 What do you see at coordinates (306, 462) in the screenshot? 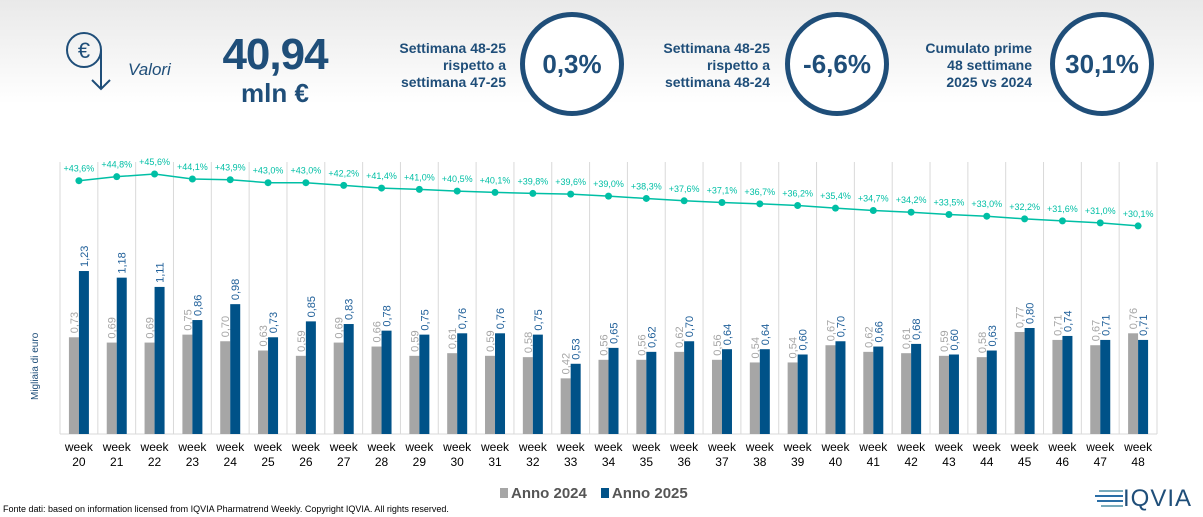
I see `x-tick-label: 26` at bounding box center [306, 462].